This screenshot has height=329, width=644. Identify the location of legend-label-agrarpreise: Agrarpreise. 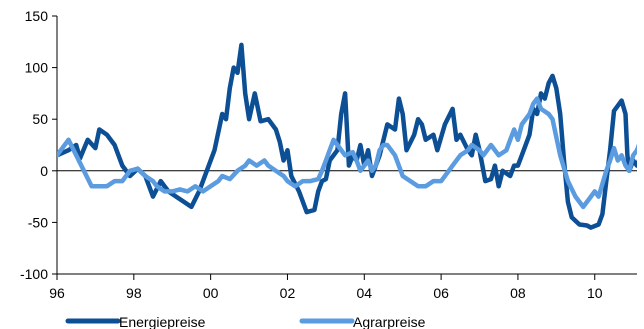
(389, 321).